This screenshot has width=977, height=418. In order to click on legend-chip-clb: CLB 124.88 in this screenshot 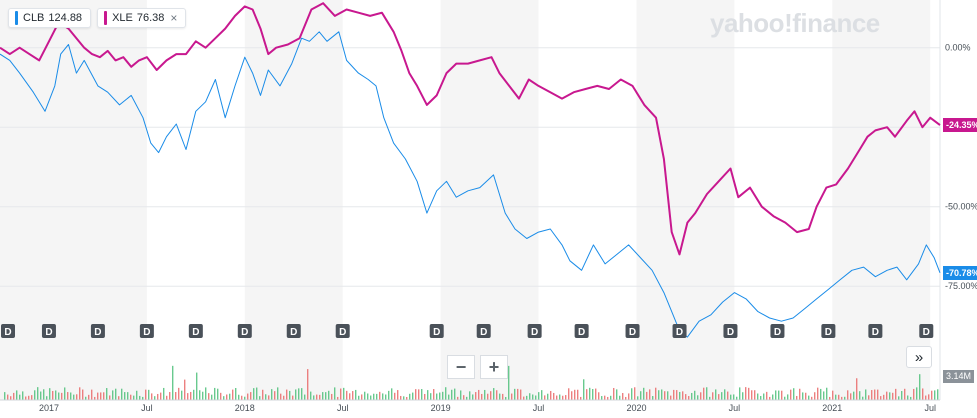, I will do `click(50, 18)`.